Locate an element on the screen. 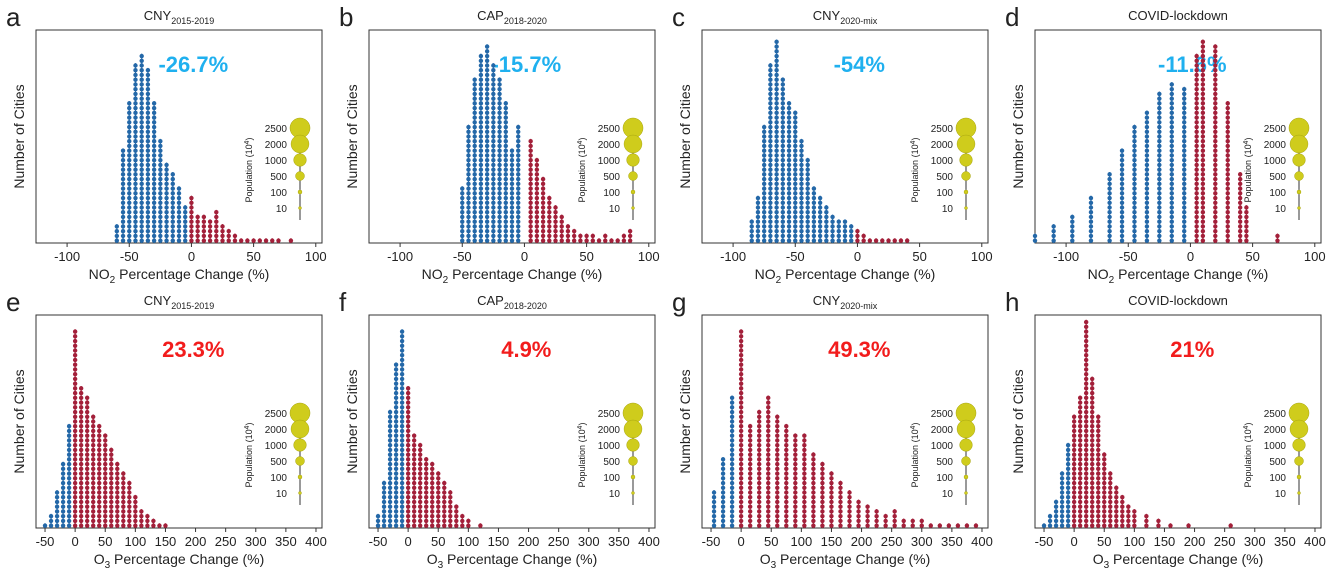 The image size is (1332, 569). legend-label: 10 is located at coordinates (282, 494).